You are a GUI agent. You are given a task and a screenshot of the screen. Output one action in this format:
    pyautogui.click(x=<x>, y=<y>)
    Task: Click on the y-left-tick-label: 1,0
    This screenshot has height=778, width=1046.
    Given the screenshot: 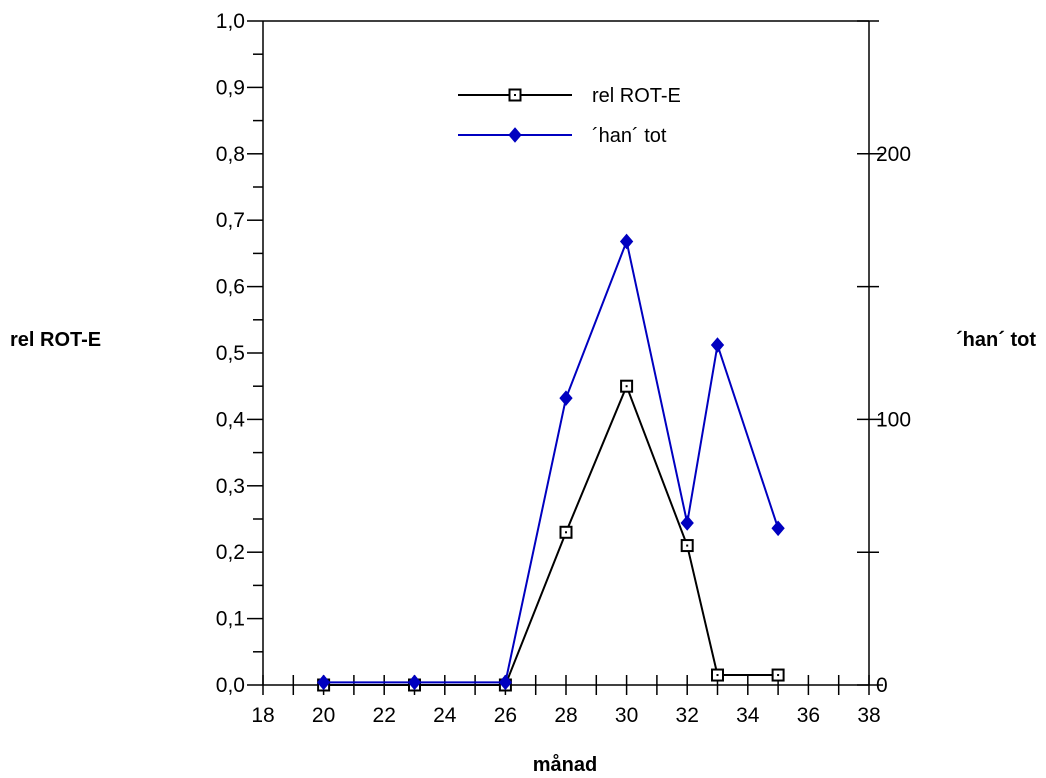 What is the action you would take?
    pyautogui.click(x=230, y=21)
    